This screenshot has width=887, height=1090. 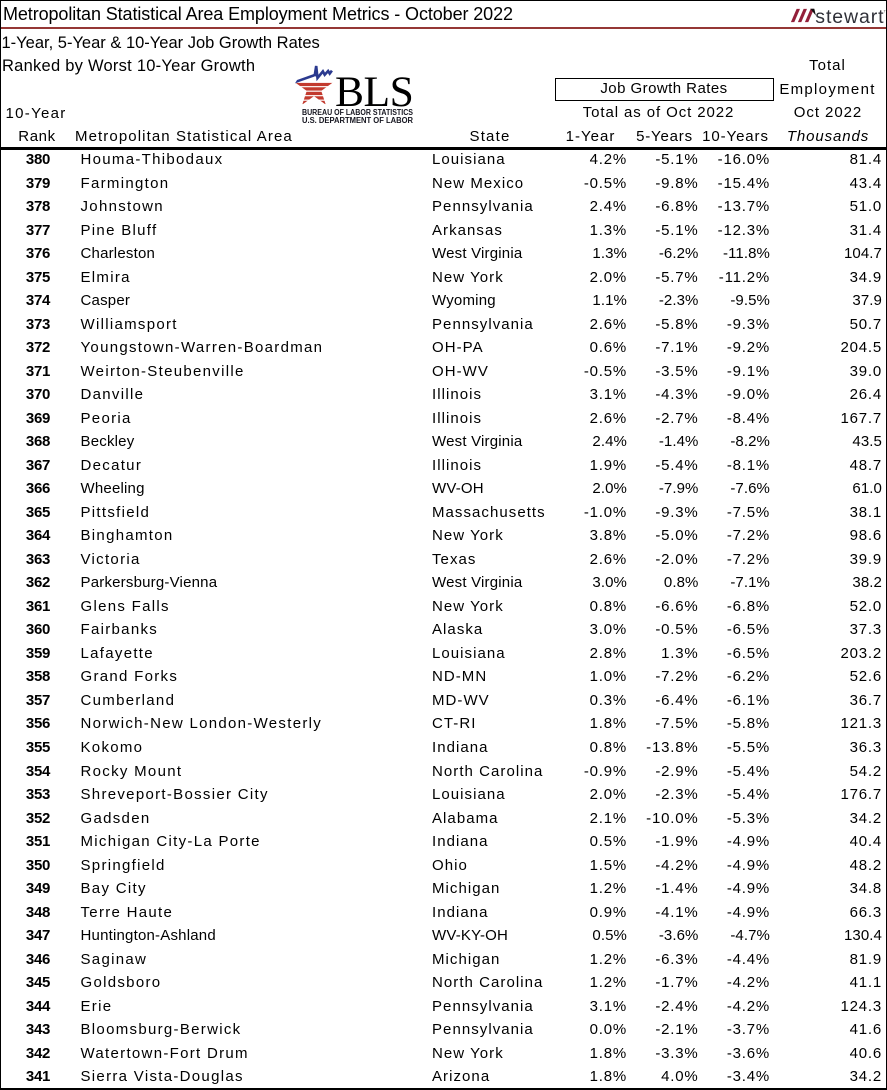 What do you see at coordinates (358, 120) in the screenshot?
I see `svg-text: U.S. DEPARTMENT OF LABOR` at bounding box center [358, 120].